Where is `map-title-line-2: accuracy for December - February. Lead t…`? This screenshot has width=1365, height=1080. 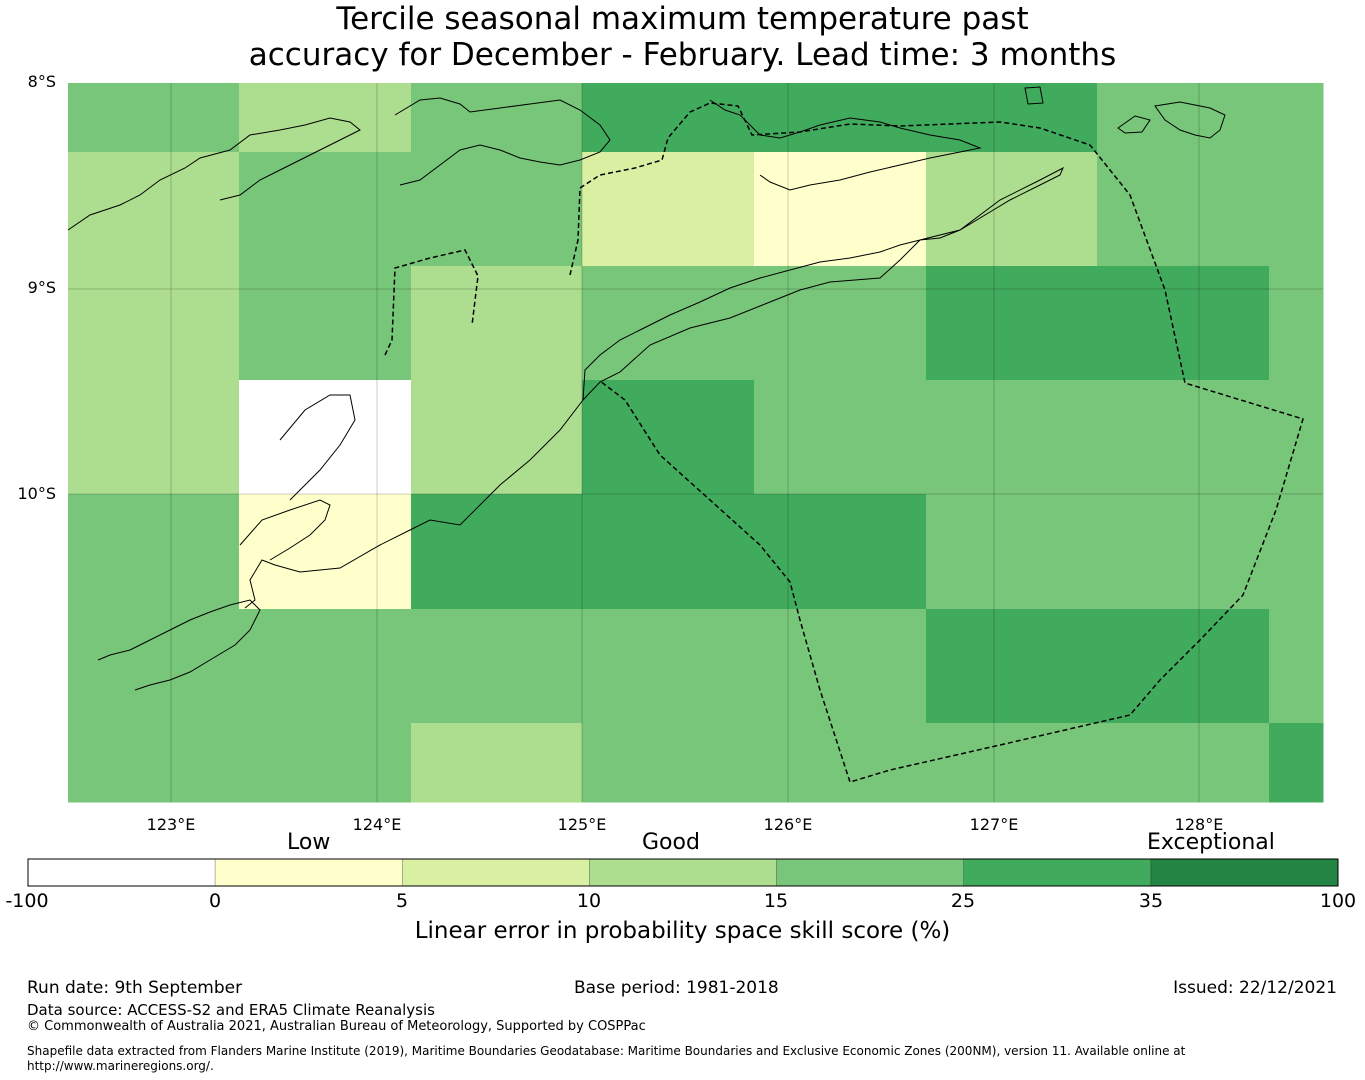
map-title-line-2: accuracy for December - February. Lead t… is located at coordinates (682, 55).